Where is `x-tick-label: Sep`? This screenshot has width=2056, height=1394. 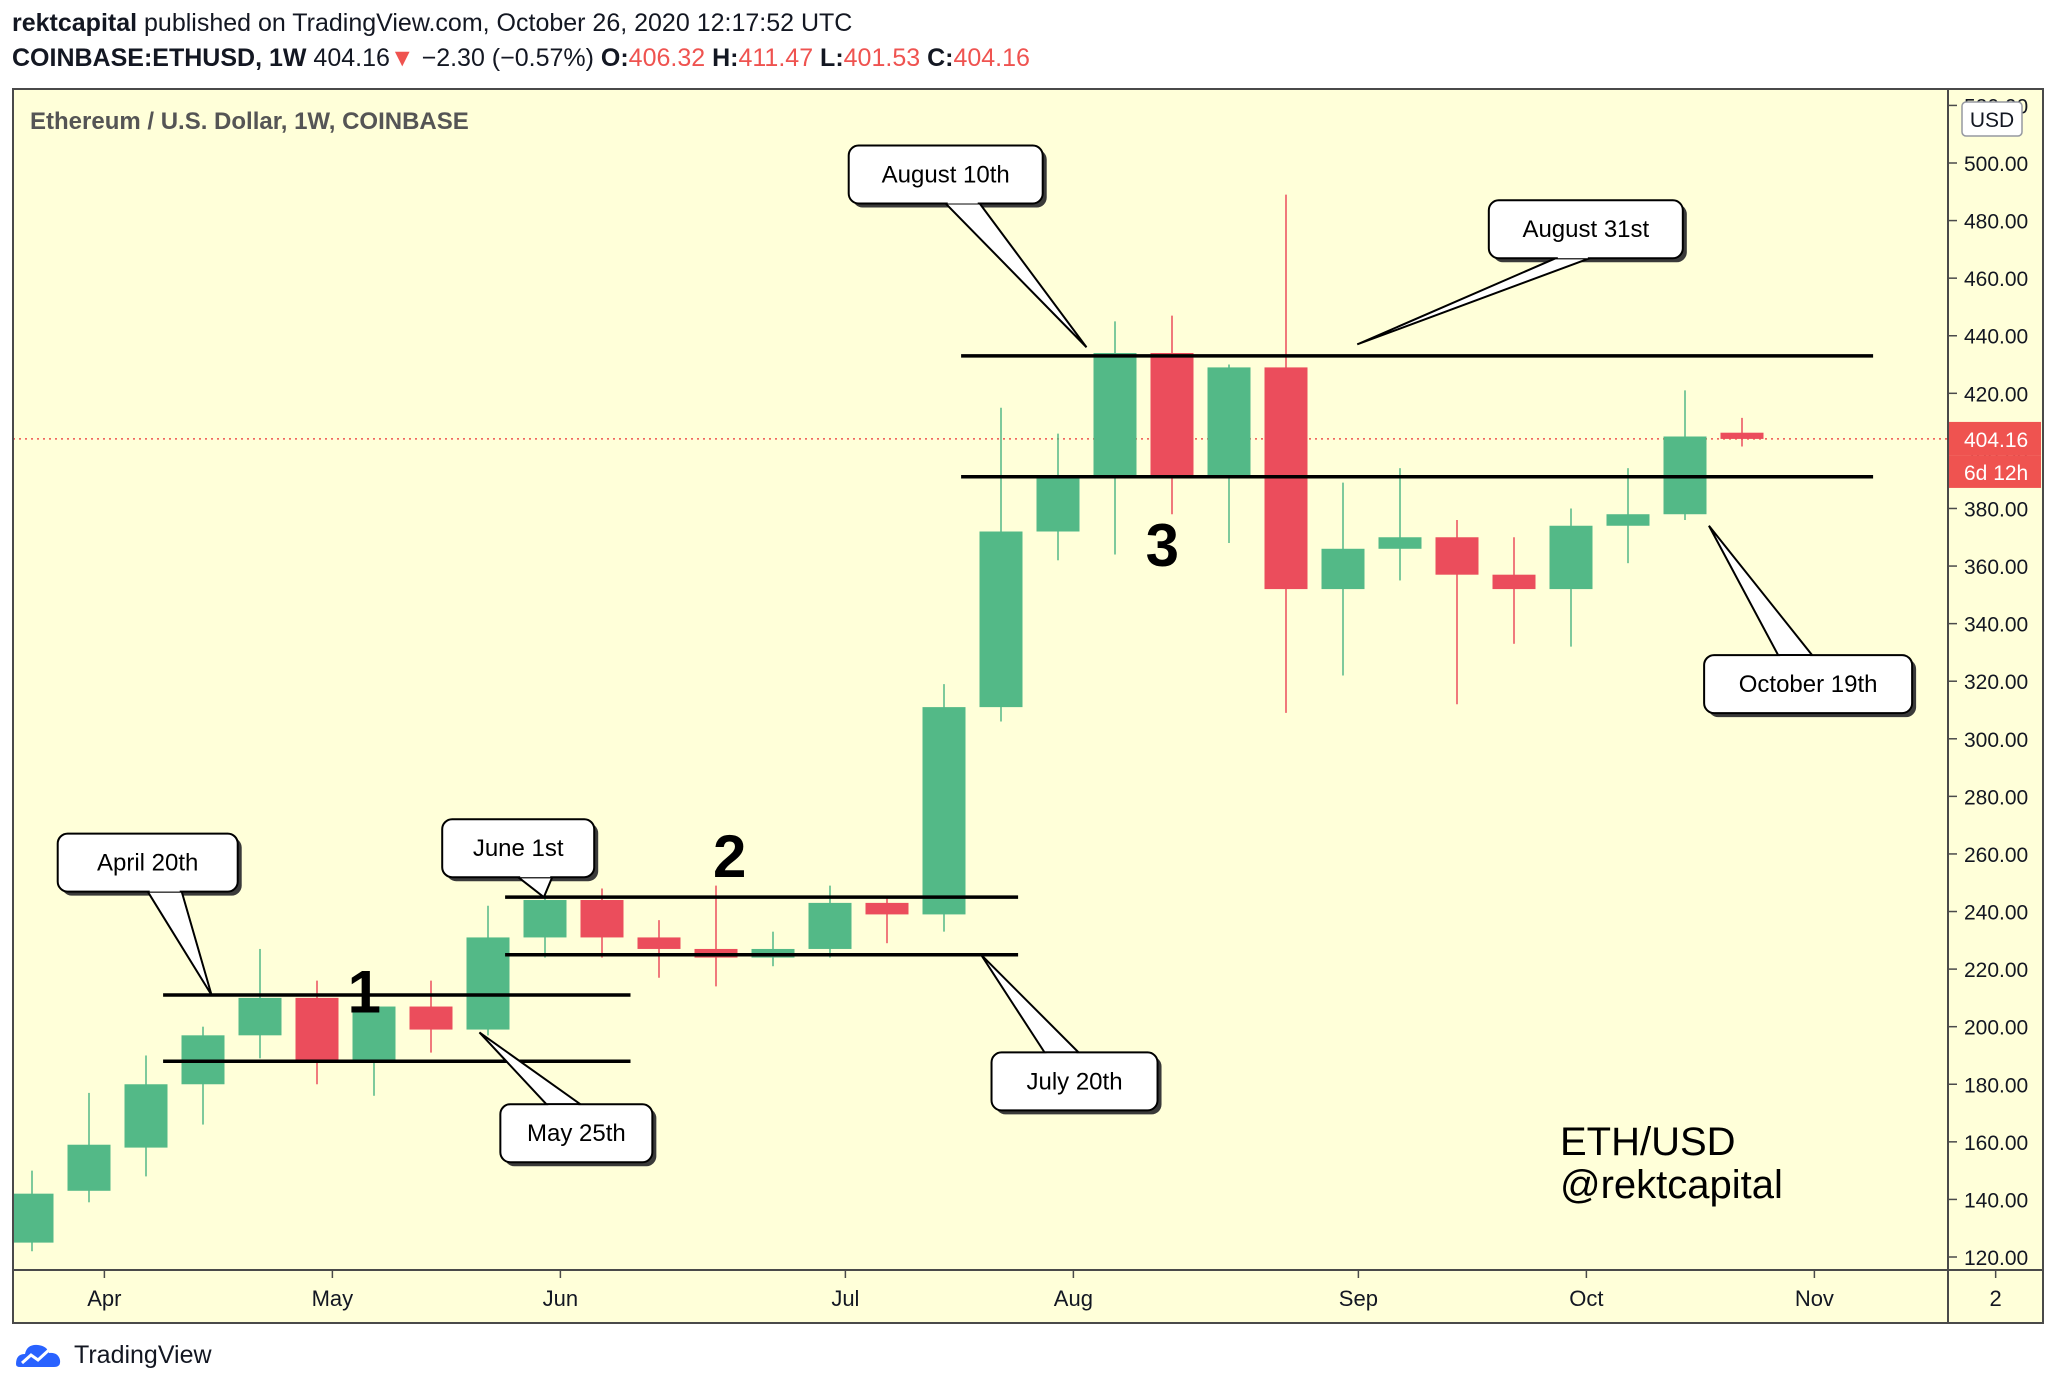 x-tick-label: Sep is located at coordinates (1358, 1298).